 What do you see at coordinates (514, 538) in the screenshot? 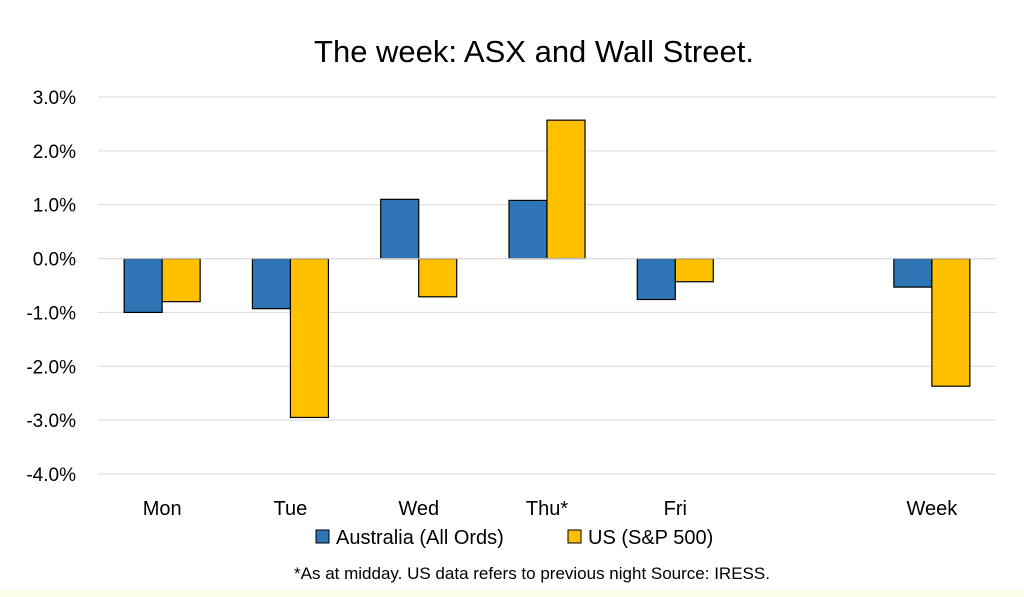
I see `legend: Australia (All Ords) US (S&P 500)` at bounding box center [514, 538].